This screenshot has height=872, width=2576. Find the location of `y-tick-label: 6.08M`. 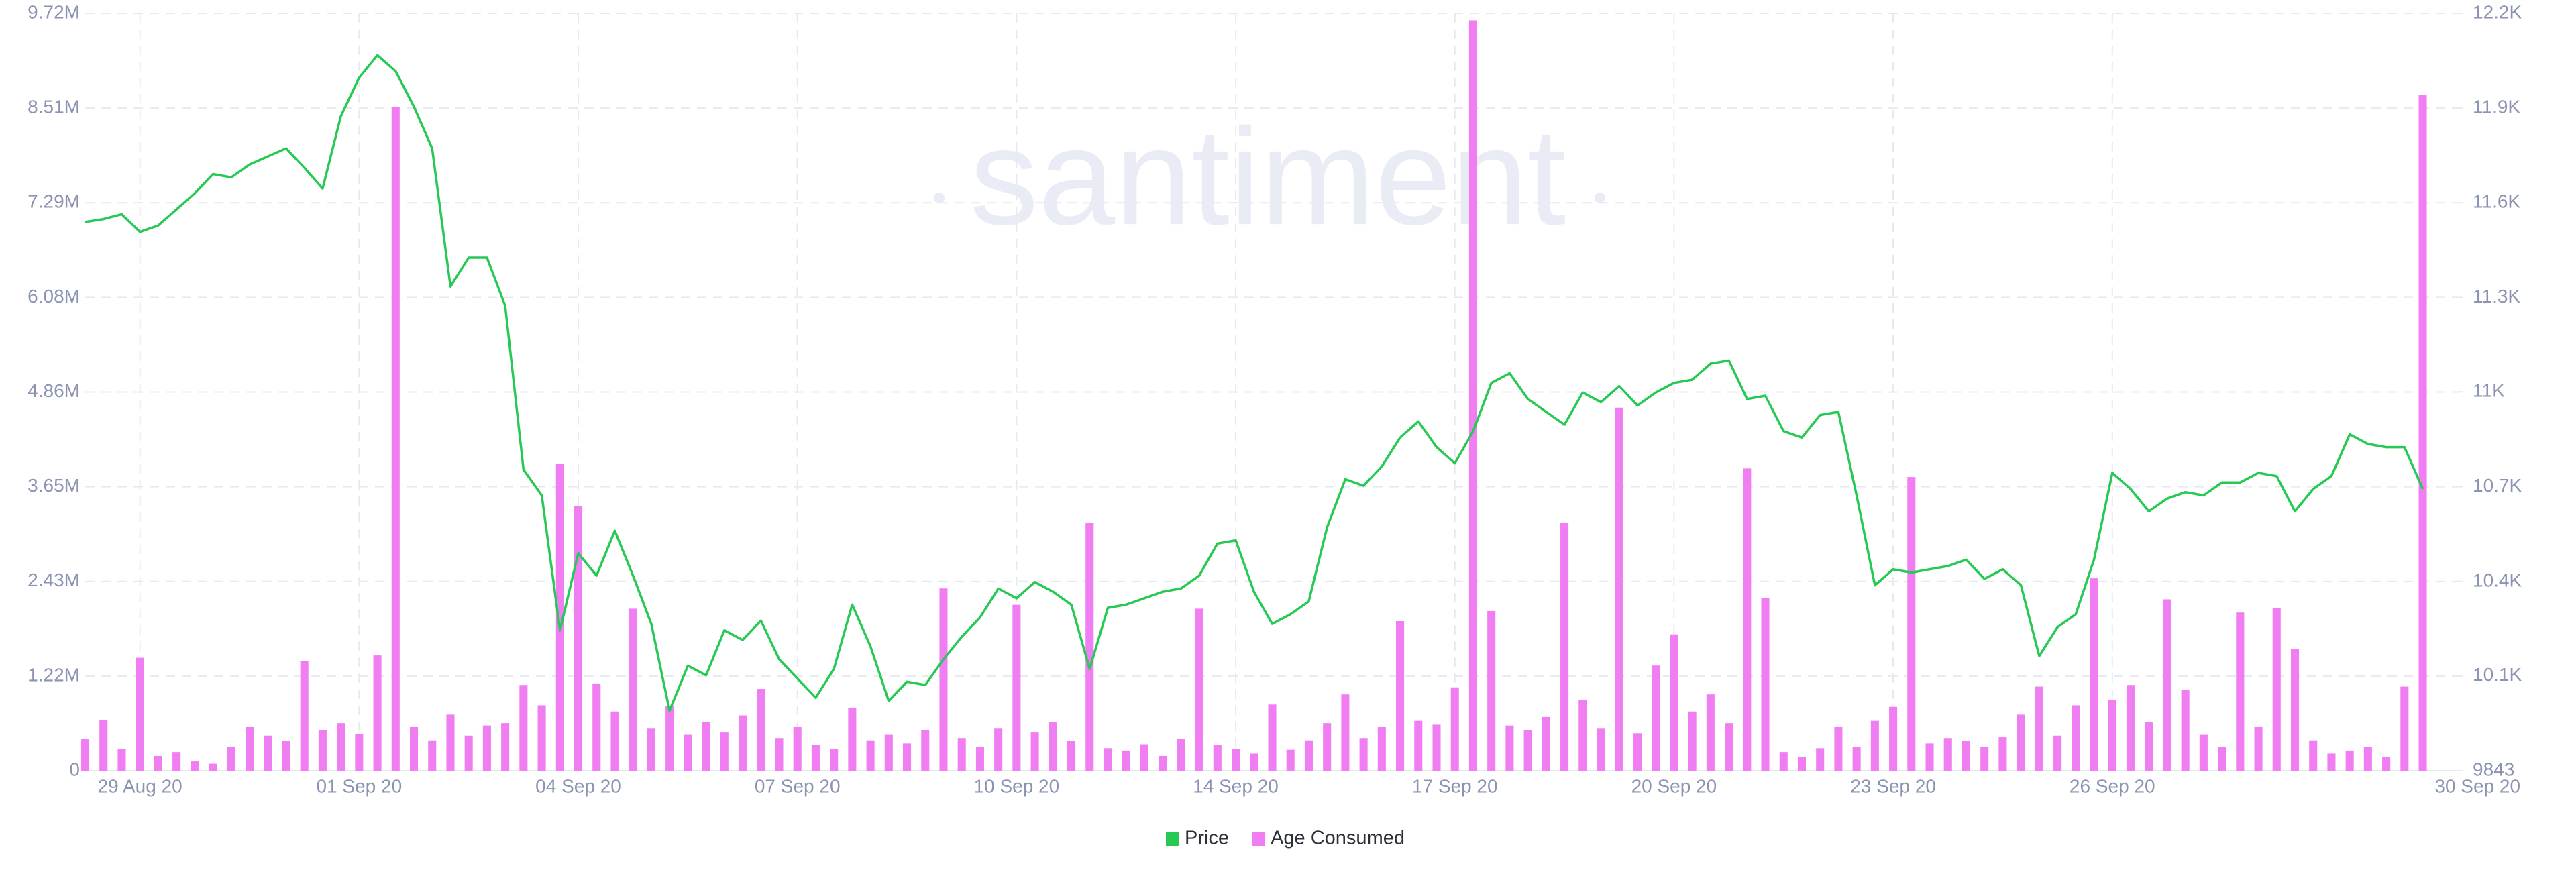

y-tick-label: 6.08M is located at coordinates (54, 296).